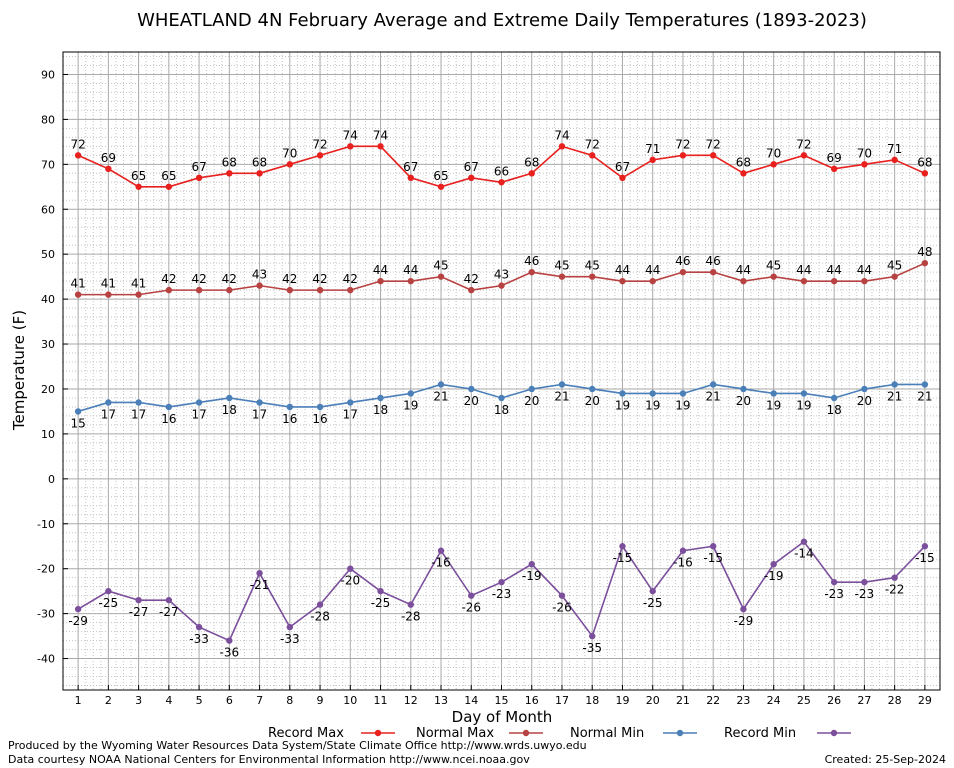  I want to click on data-label: 67, so click(410, 167).